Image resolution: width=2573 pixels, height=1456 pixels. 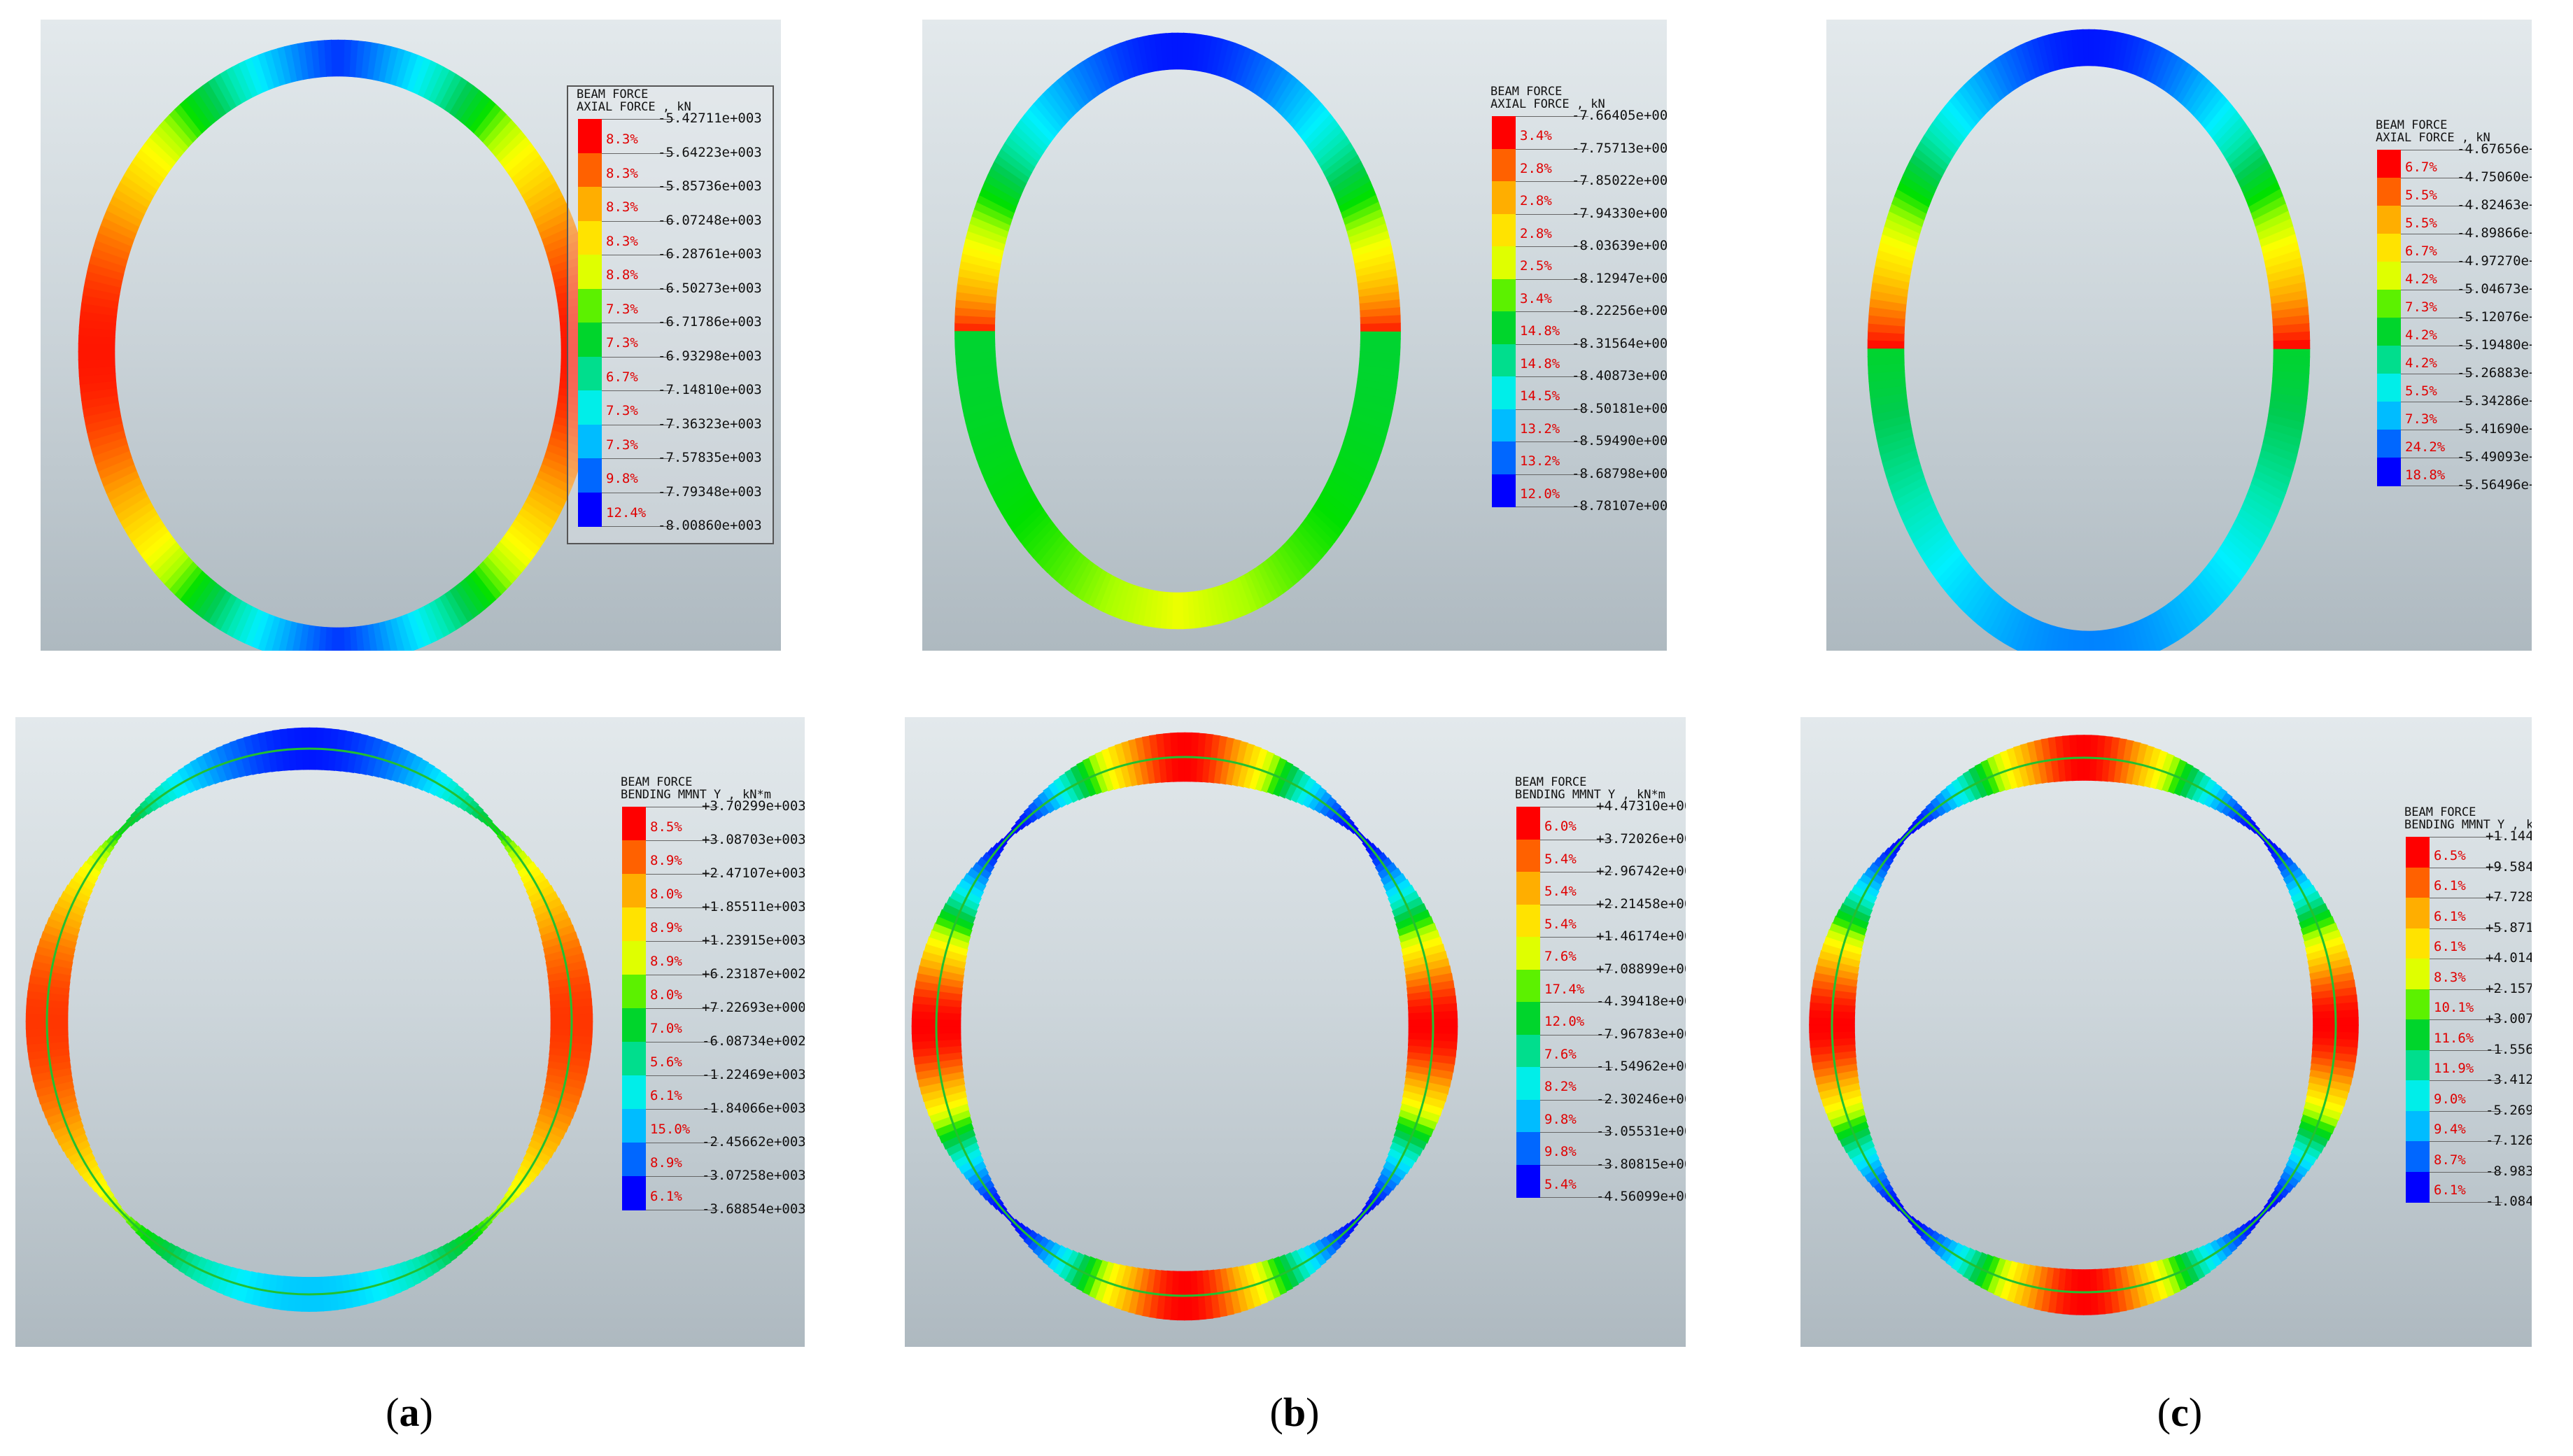 What do you see at coordinates (1641, 936) in the screenshot?
I see `legend-value: +1.46174e+002` at bounding box center [1641, 936].